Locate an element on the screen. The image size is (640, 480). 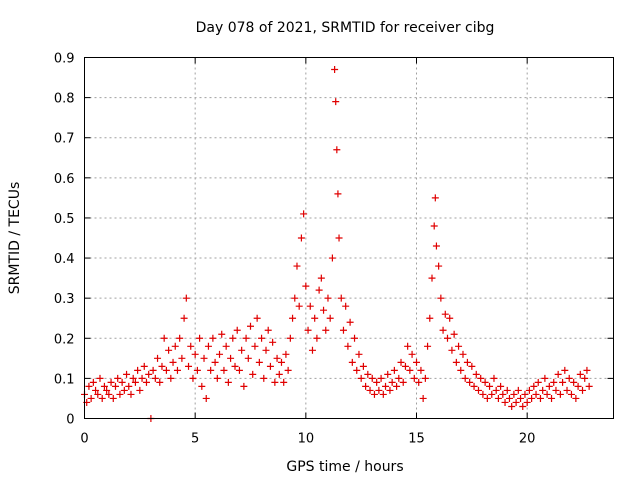
y-tick-label: 0.6 is located at coordinates (64, 179).